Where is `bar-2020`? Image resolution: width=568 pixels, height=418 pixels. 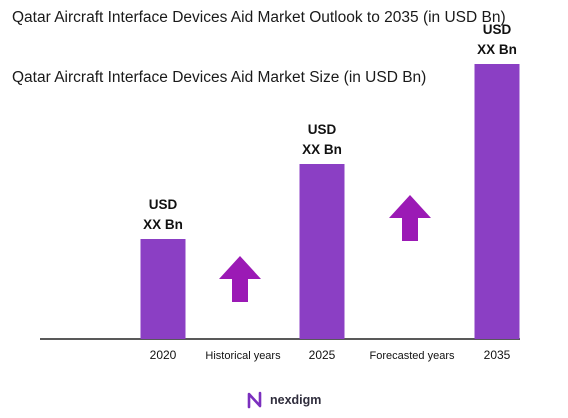
bar-2020 is located at coordinates (163, 289).